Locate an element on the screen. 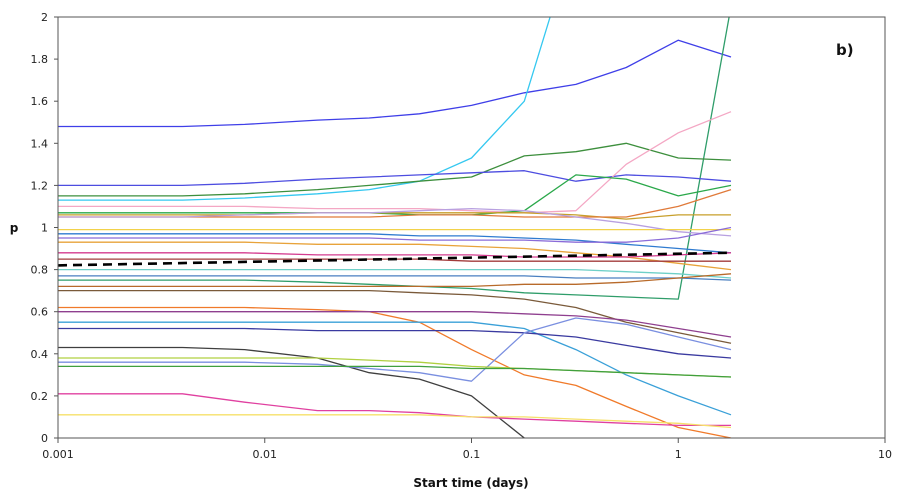 Image resolution: width=898 pixels, height=497 pixels. y-tick-label: 0.2 is located at coordinates (40, 396).